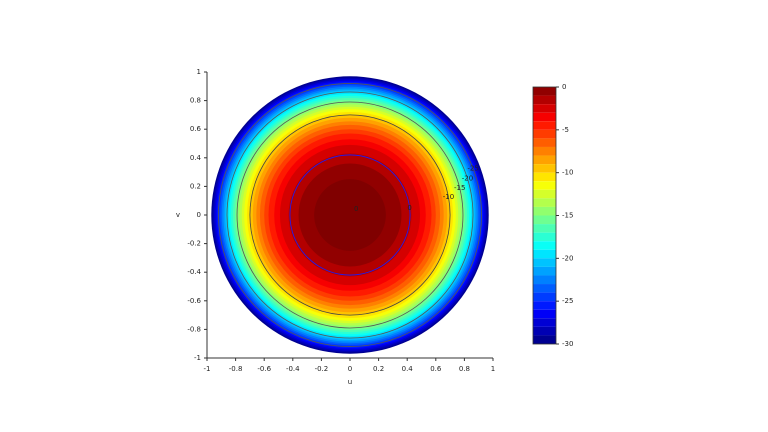  Describe the element at coordinates (194, 272) in the screenshot. I see `y-tick-label: -0.4` at that location.